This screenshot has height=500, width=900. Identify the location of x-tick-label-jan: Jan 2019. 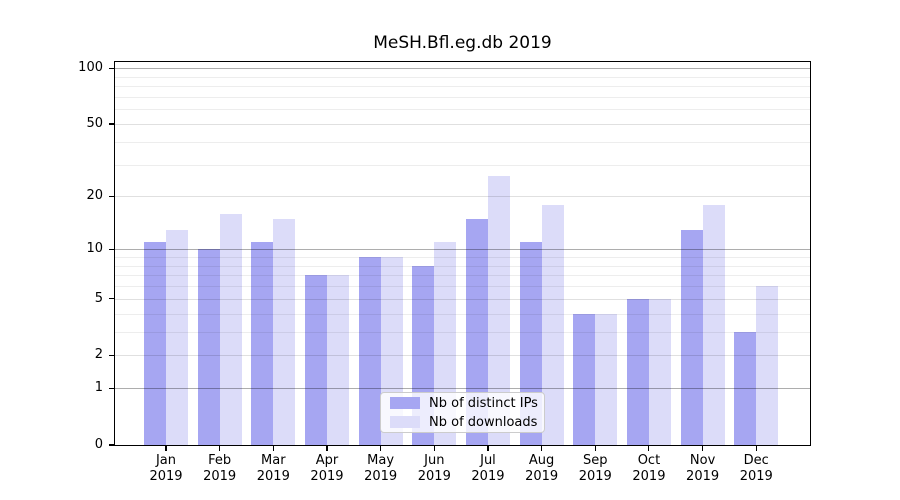
(166, 469).